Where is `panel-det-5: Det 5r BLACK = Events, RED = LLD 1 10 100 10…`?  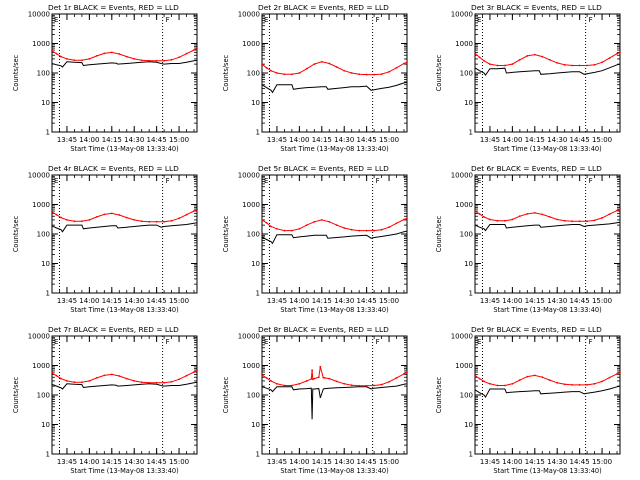
panel-det-5: Det 5r BLACK = Events, RED = LLD 1 10 100 10… is located at coordinates (315, 239).